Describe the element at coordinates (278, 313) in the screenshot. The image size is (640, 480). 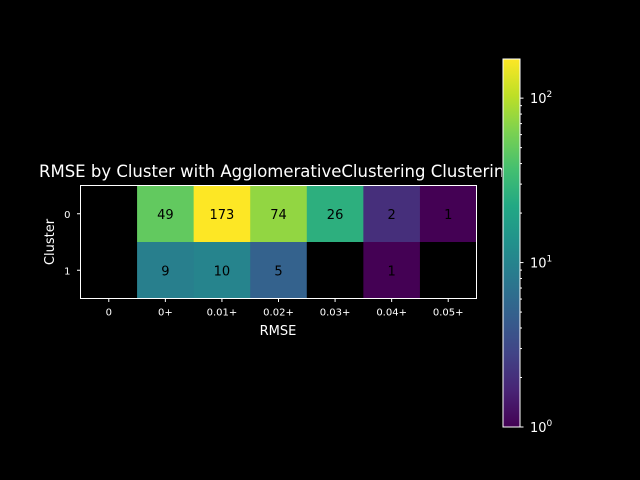
I see `x-tick-label: 0.02+` at that location.